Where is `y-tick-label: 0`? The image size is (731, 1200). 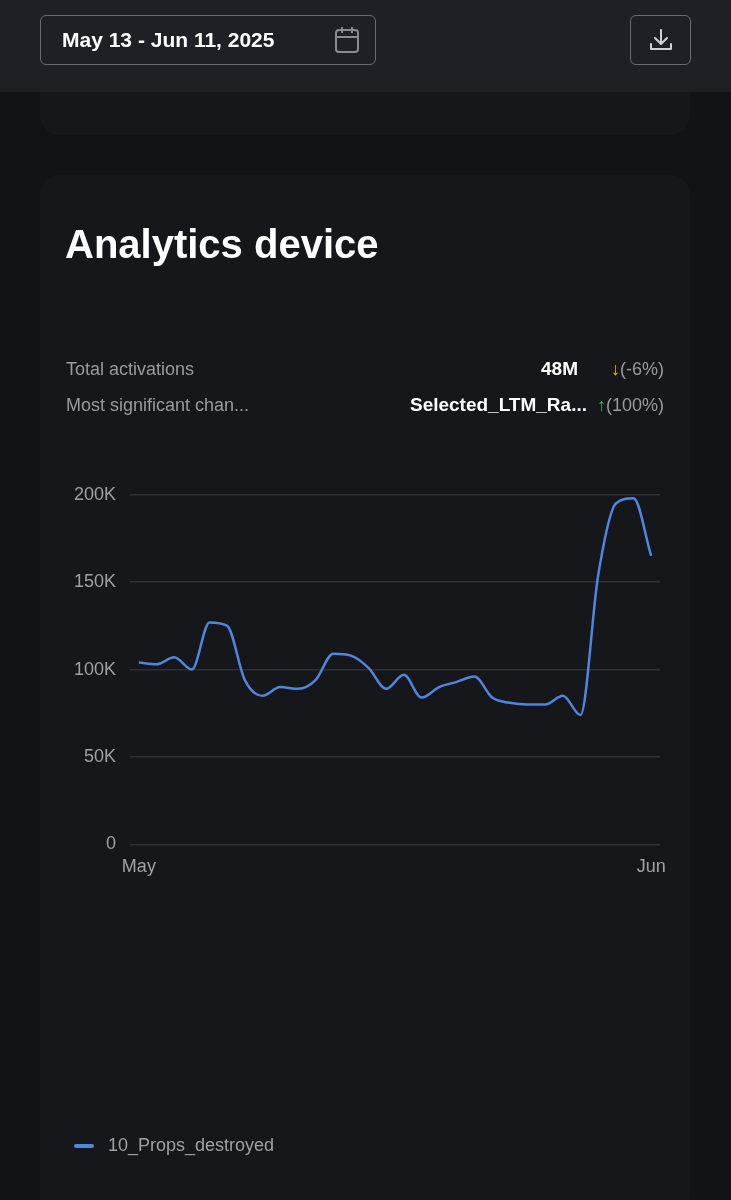 y-tick-label: 0 is located at coordinates (111, 843).